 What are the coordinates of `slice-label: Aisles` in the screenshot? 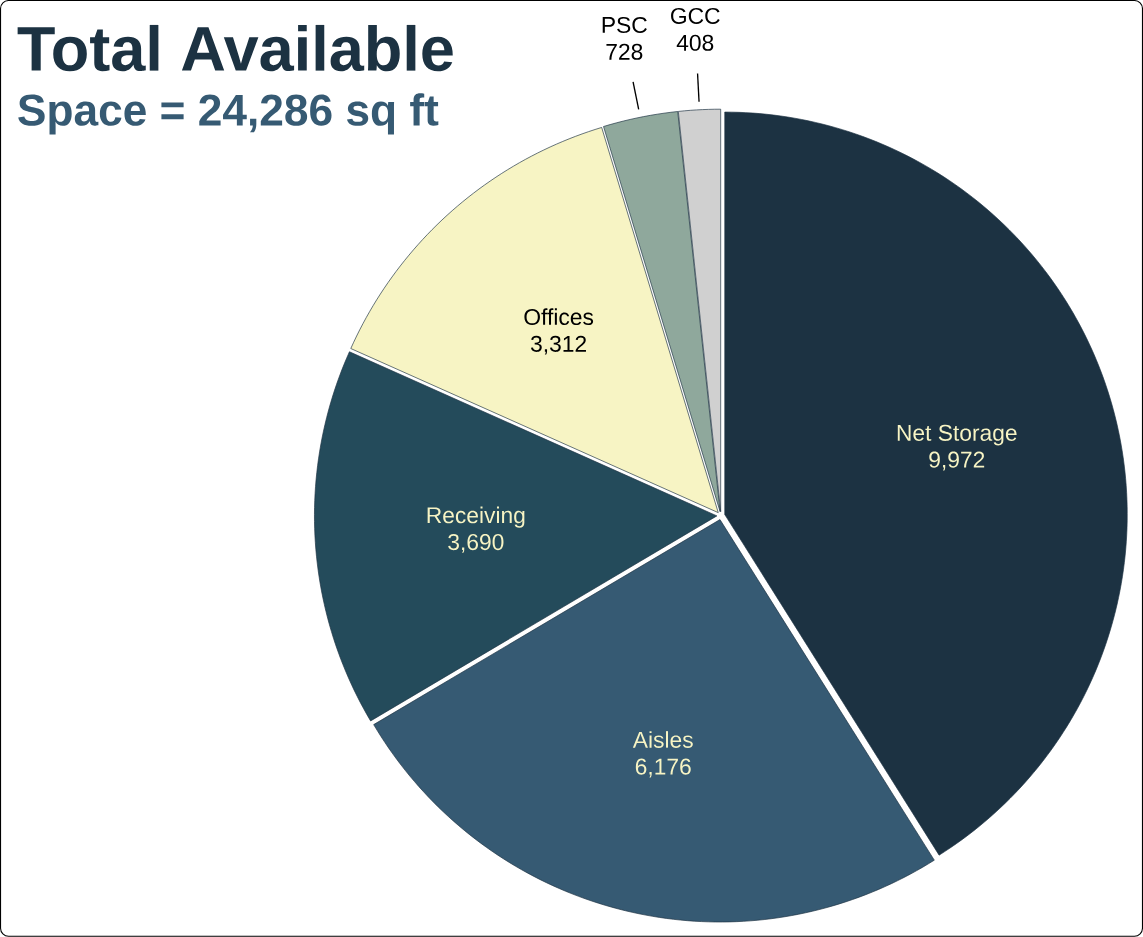 It's located at (662, 740).